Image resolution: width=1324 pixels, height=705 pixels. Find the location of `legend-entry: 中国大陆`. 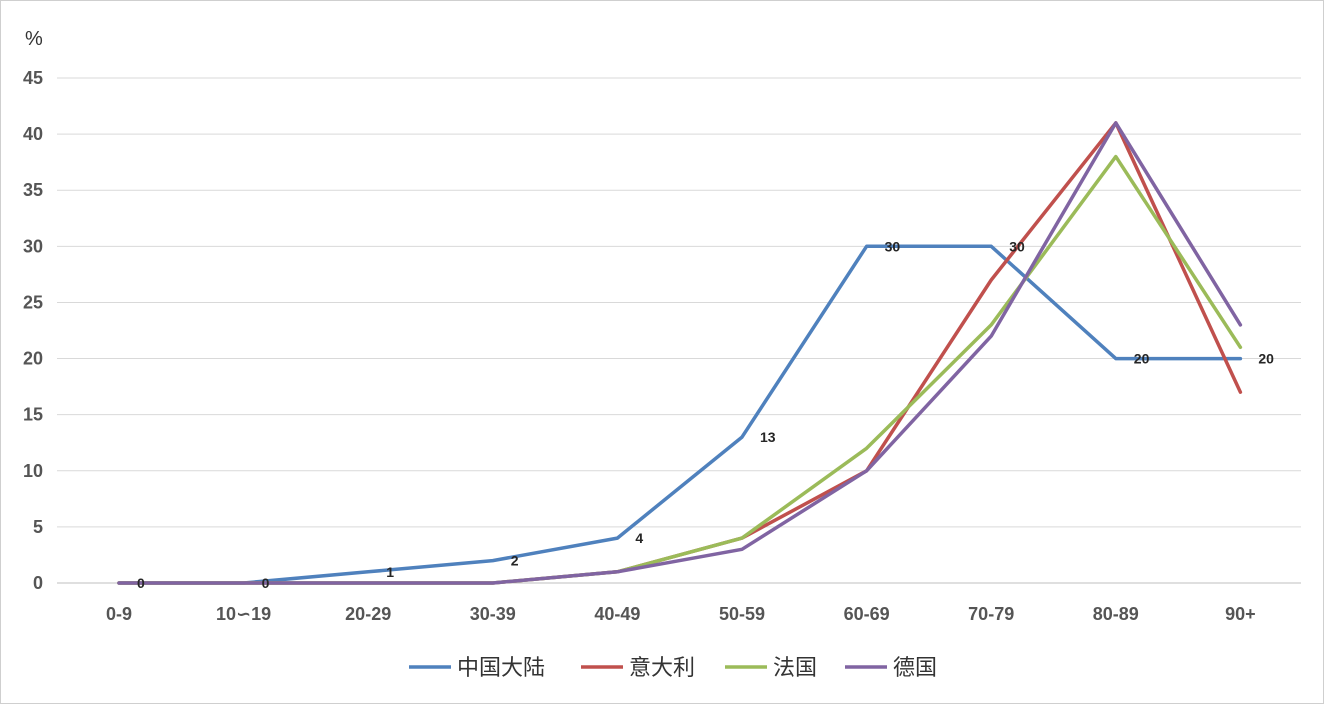

legend-entry: 中国大陆 is located at coordinates (501, 667).